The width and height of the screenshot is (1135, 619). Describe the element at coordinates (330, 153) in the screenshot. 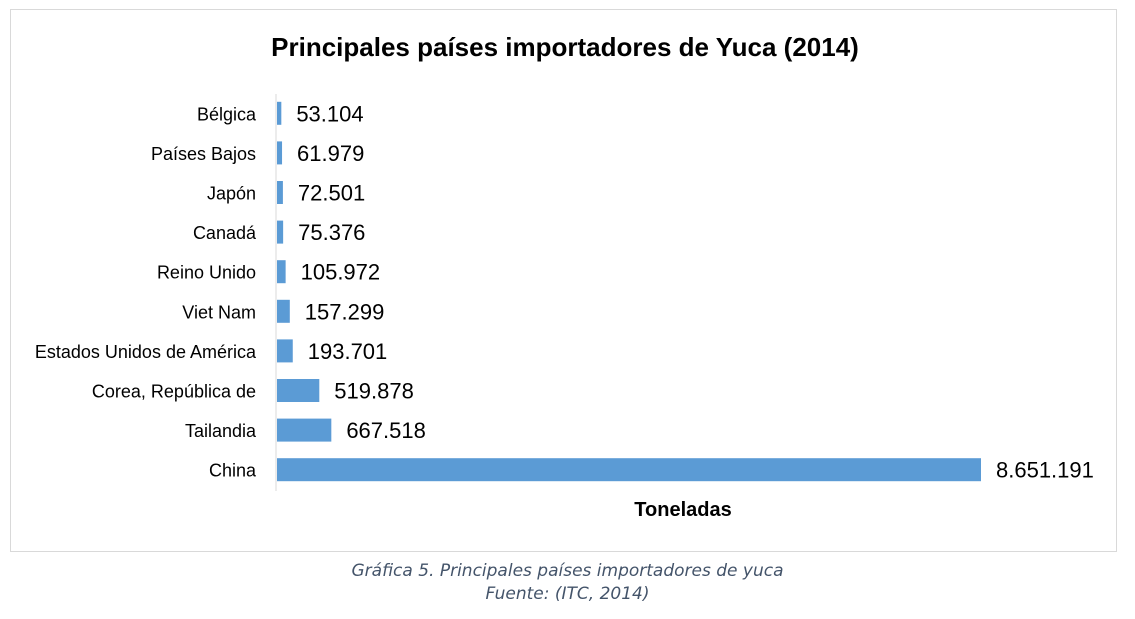

I see `data-label: 61.979` at that location.